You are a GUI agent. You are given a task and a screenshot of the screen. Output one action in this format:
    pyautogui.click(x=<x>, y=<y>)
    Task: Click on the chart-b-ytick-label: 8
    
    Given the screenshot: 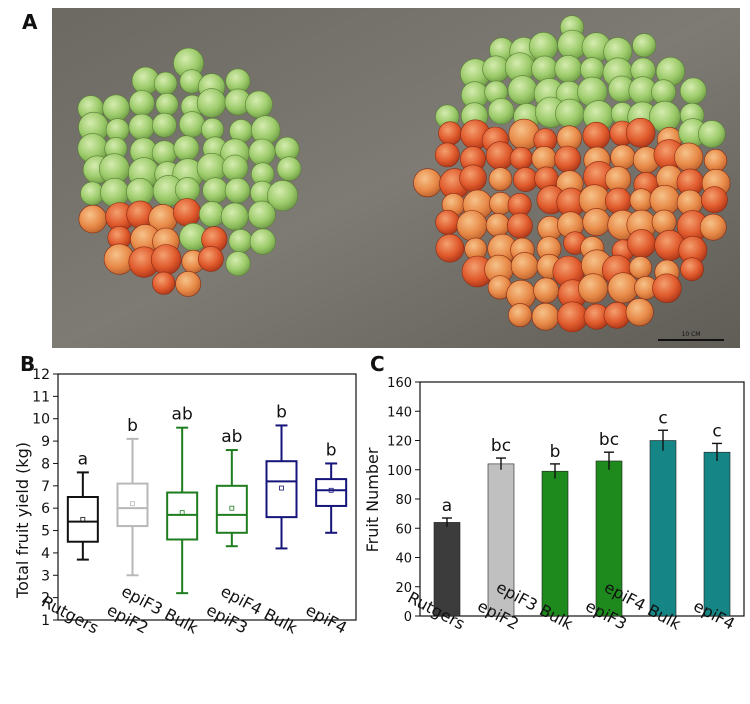 What is the action you would take?
    pyautogui.click(x=45, y=464)
    